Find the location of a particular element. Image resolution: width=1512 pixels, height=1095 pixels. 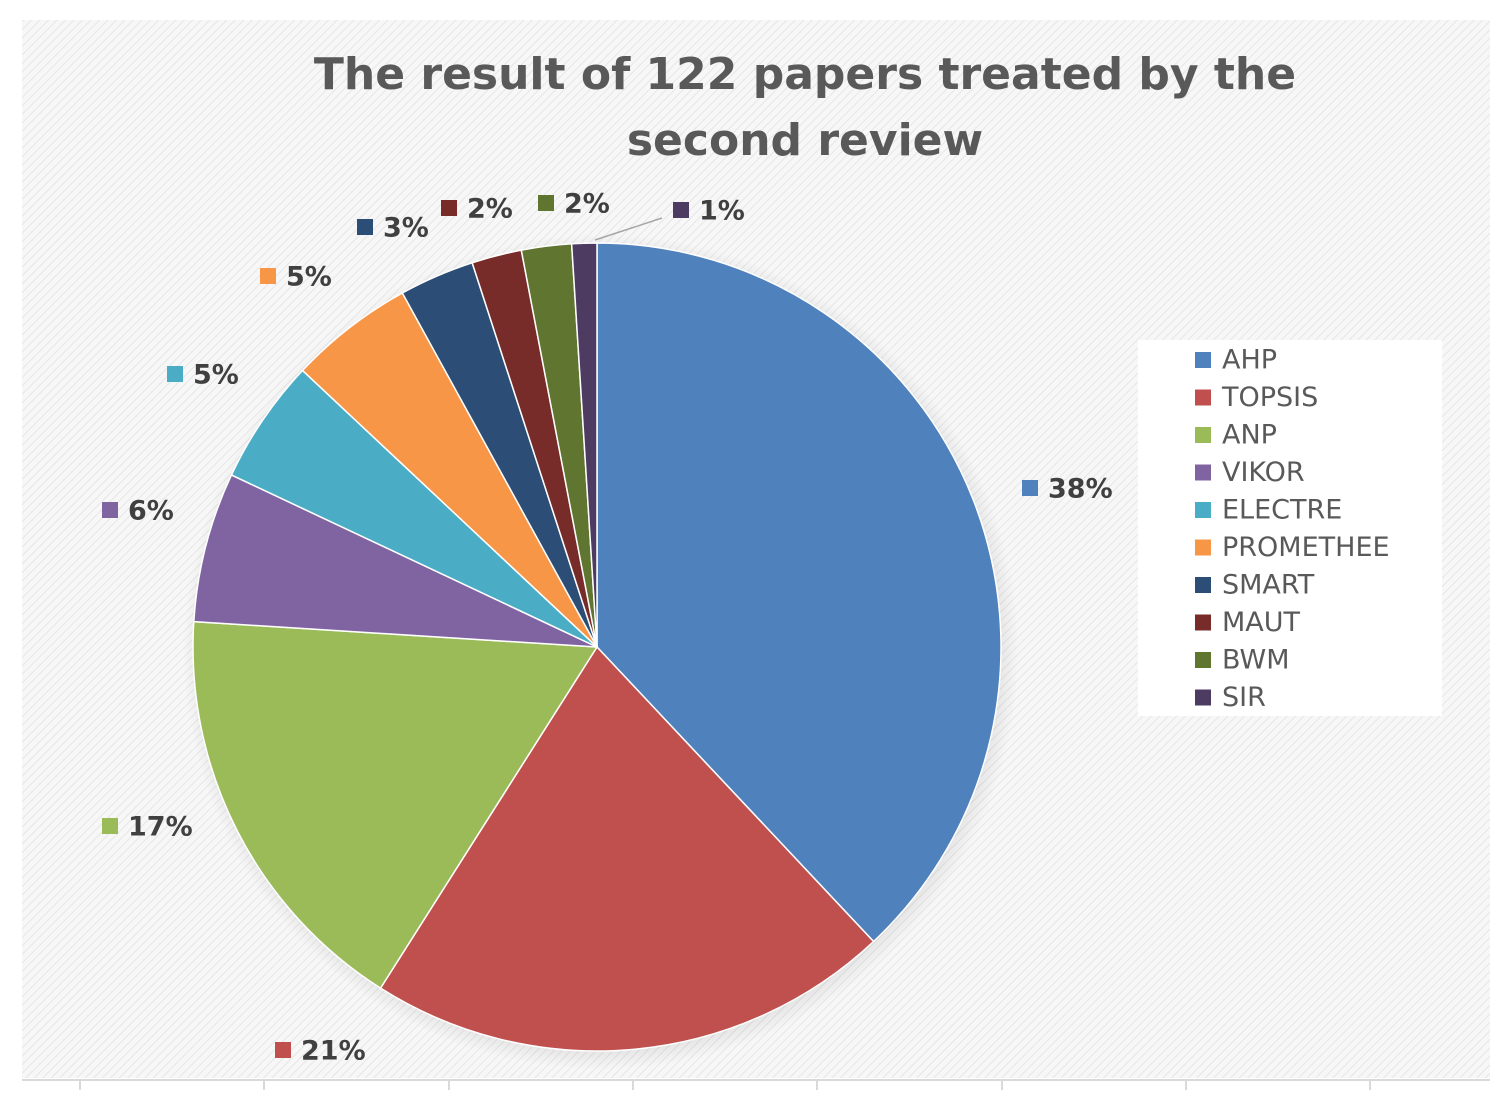

leader-line is located at coordinates (628, 229).